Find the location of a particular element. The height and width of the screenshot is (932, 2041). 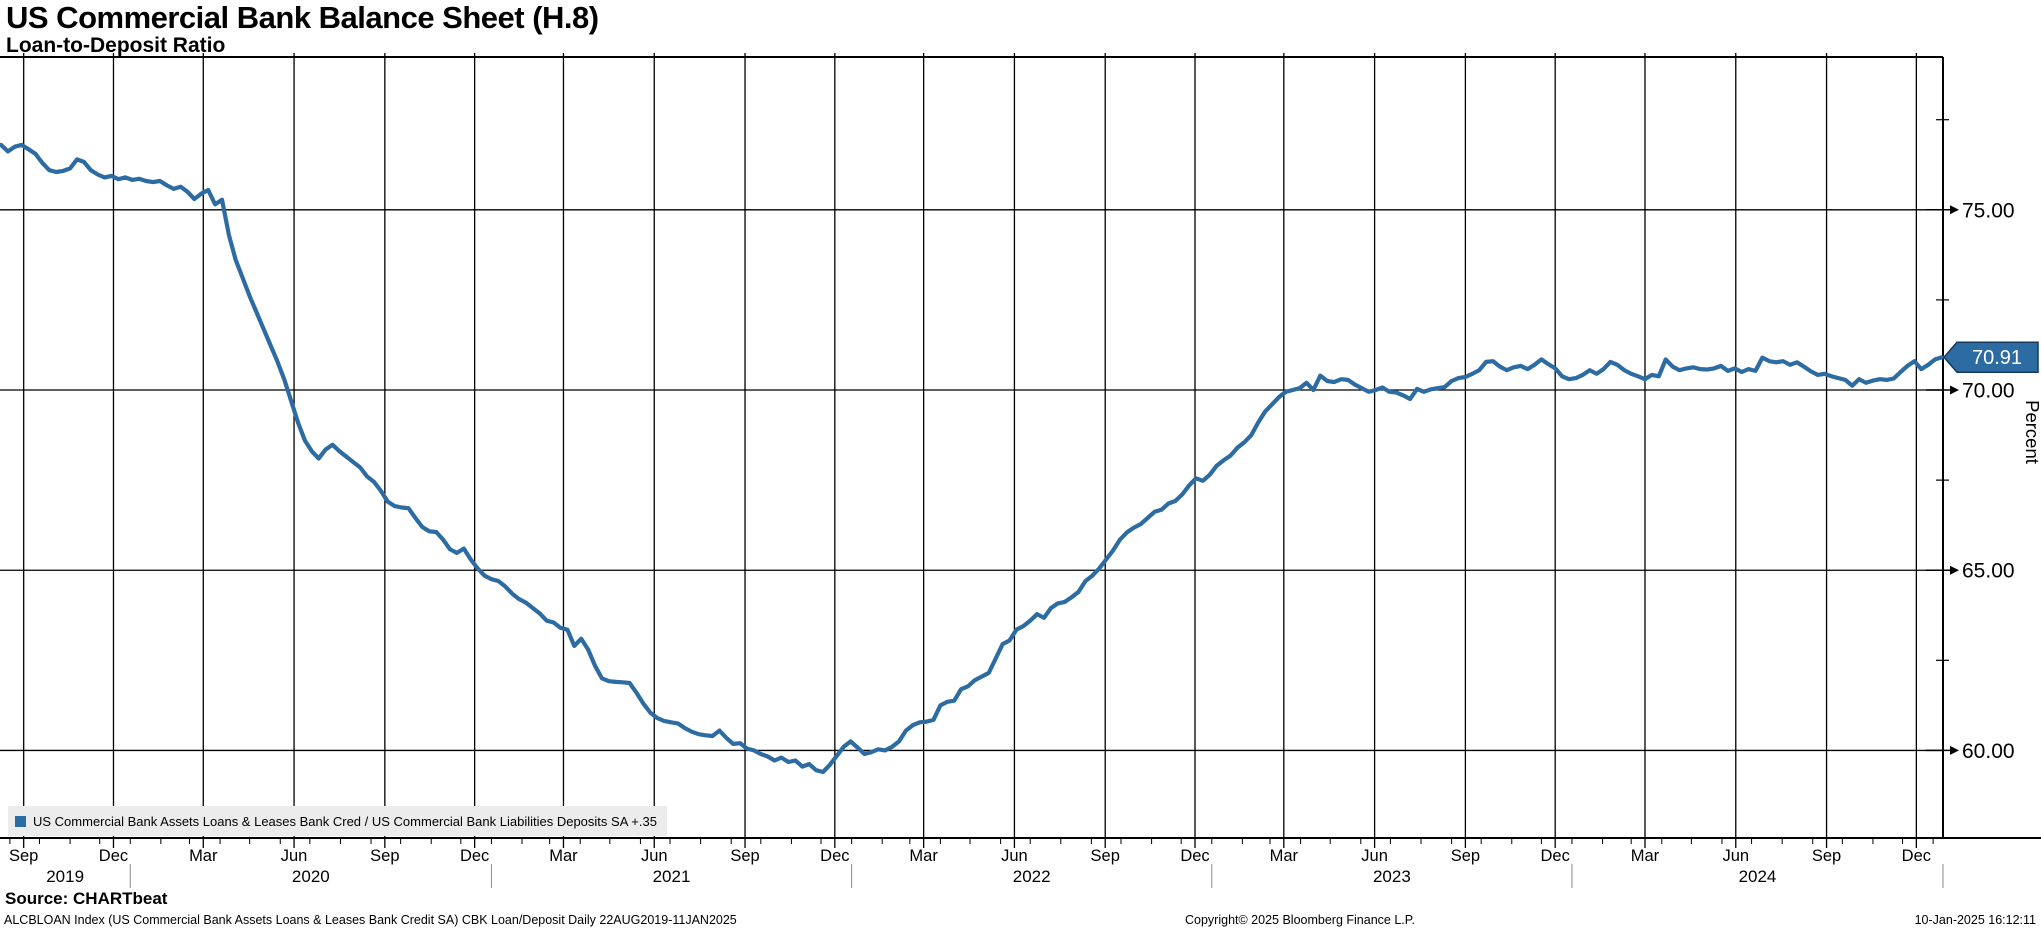

last-value-tag is located at coordinates (1991, 357).